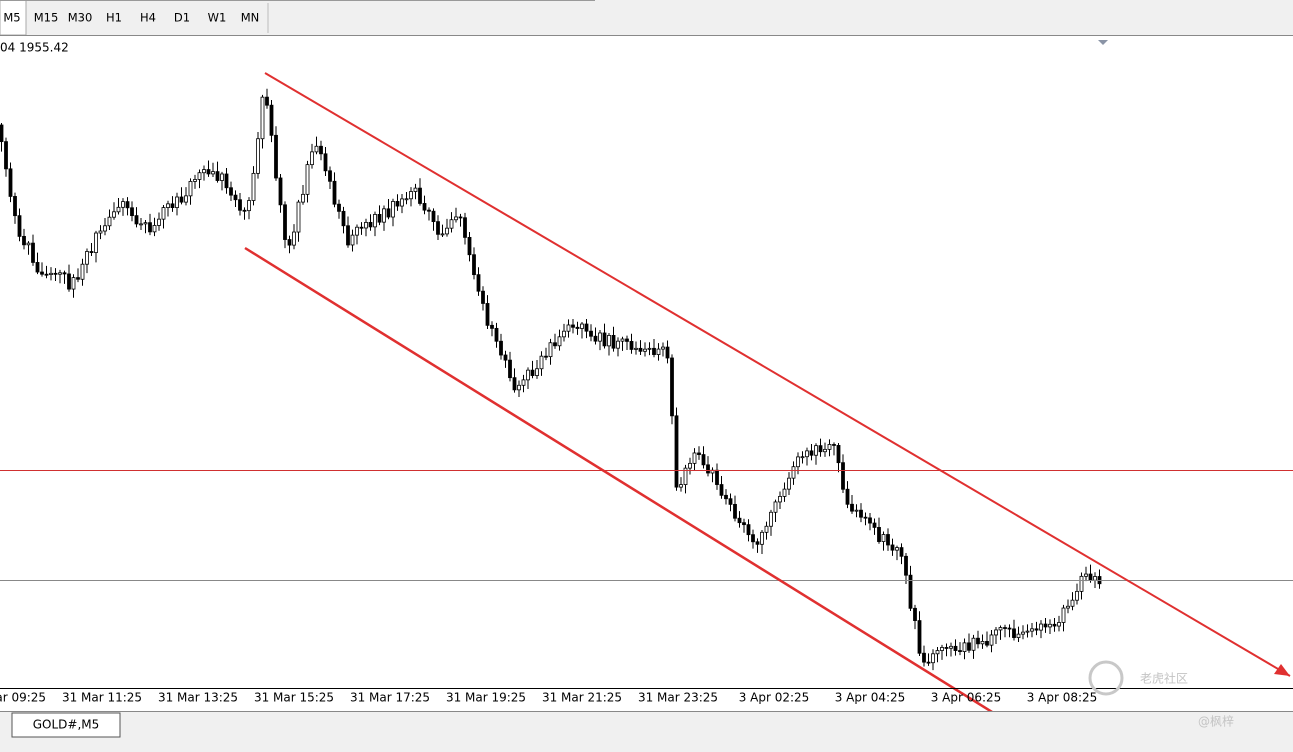 This screenshot has height=752, width=1293. What do you see at coordinates (148, 18) in the screenshot?
I see `timeframe-button: H4` at bounding box center [148, 18].